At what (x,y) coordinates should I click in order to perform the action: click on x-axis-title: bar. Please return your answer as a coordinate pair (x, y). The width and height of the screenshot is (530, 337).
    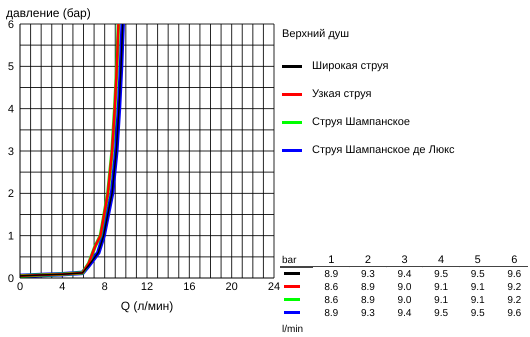
    Looking at the image, I should click on (290, 260).